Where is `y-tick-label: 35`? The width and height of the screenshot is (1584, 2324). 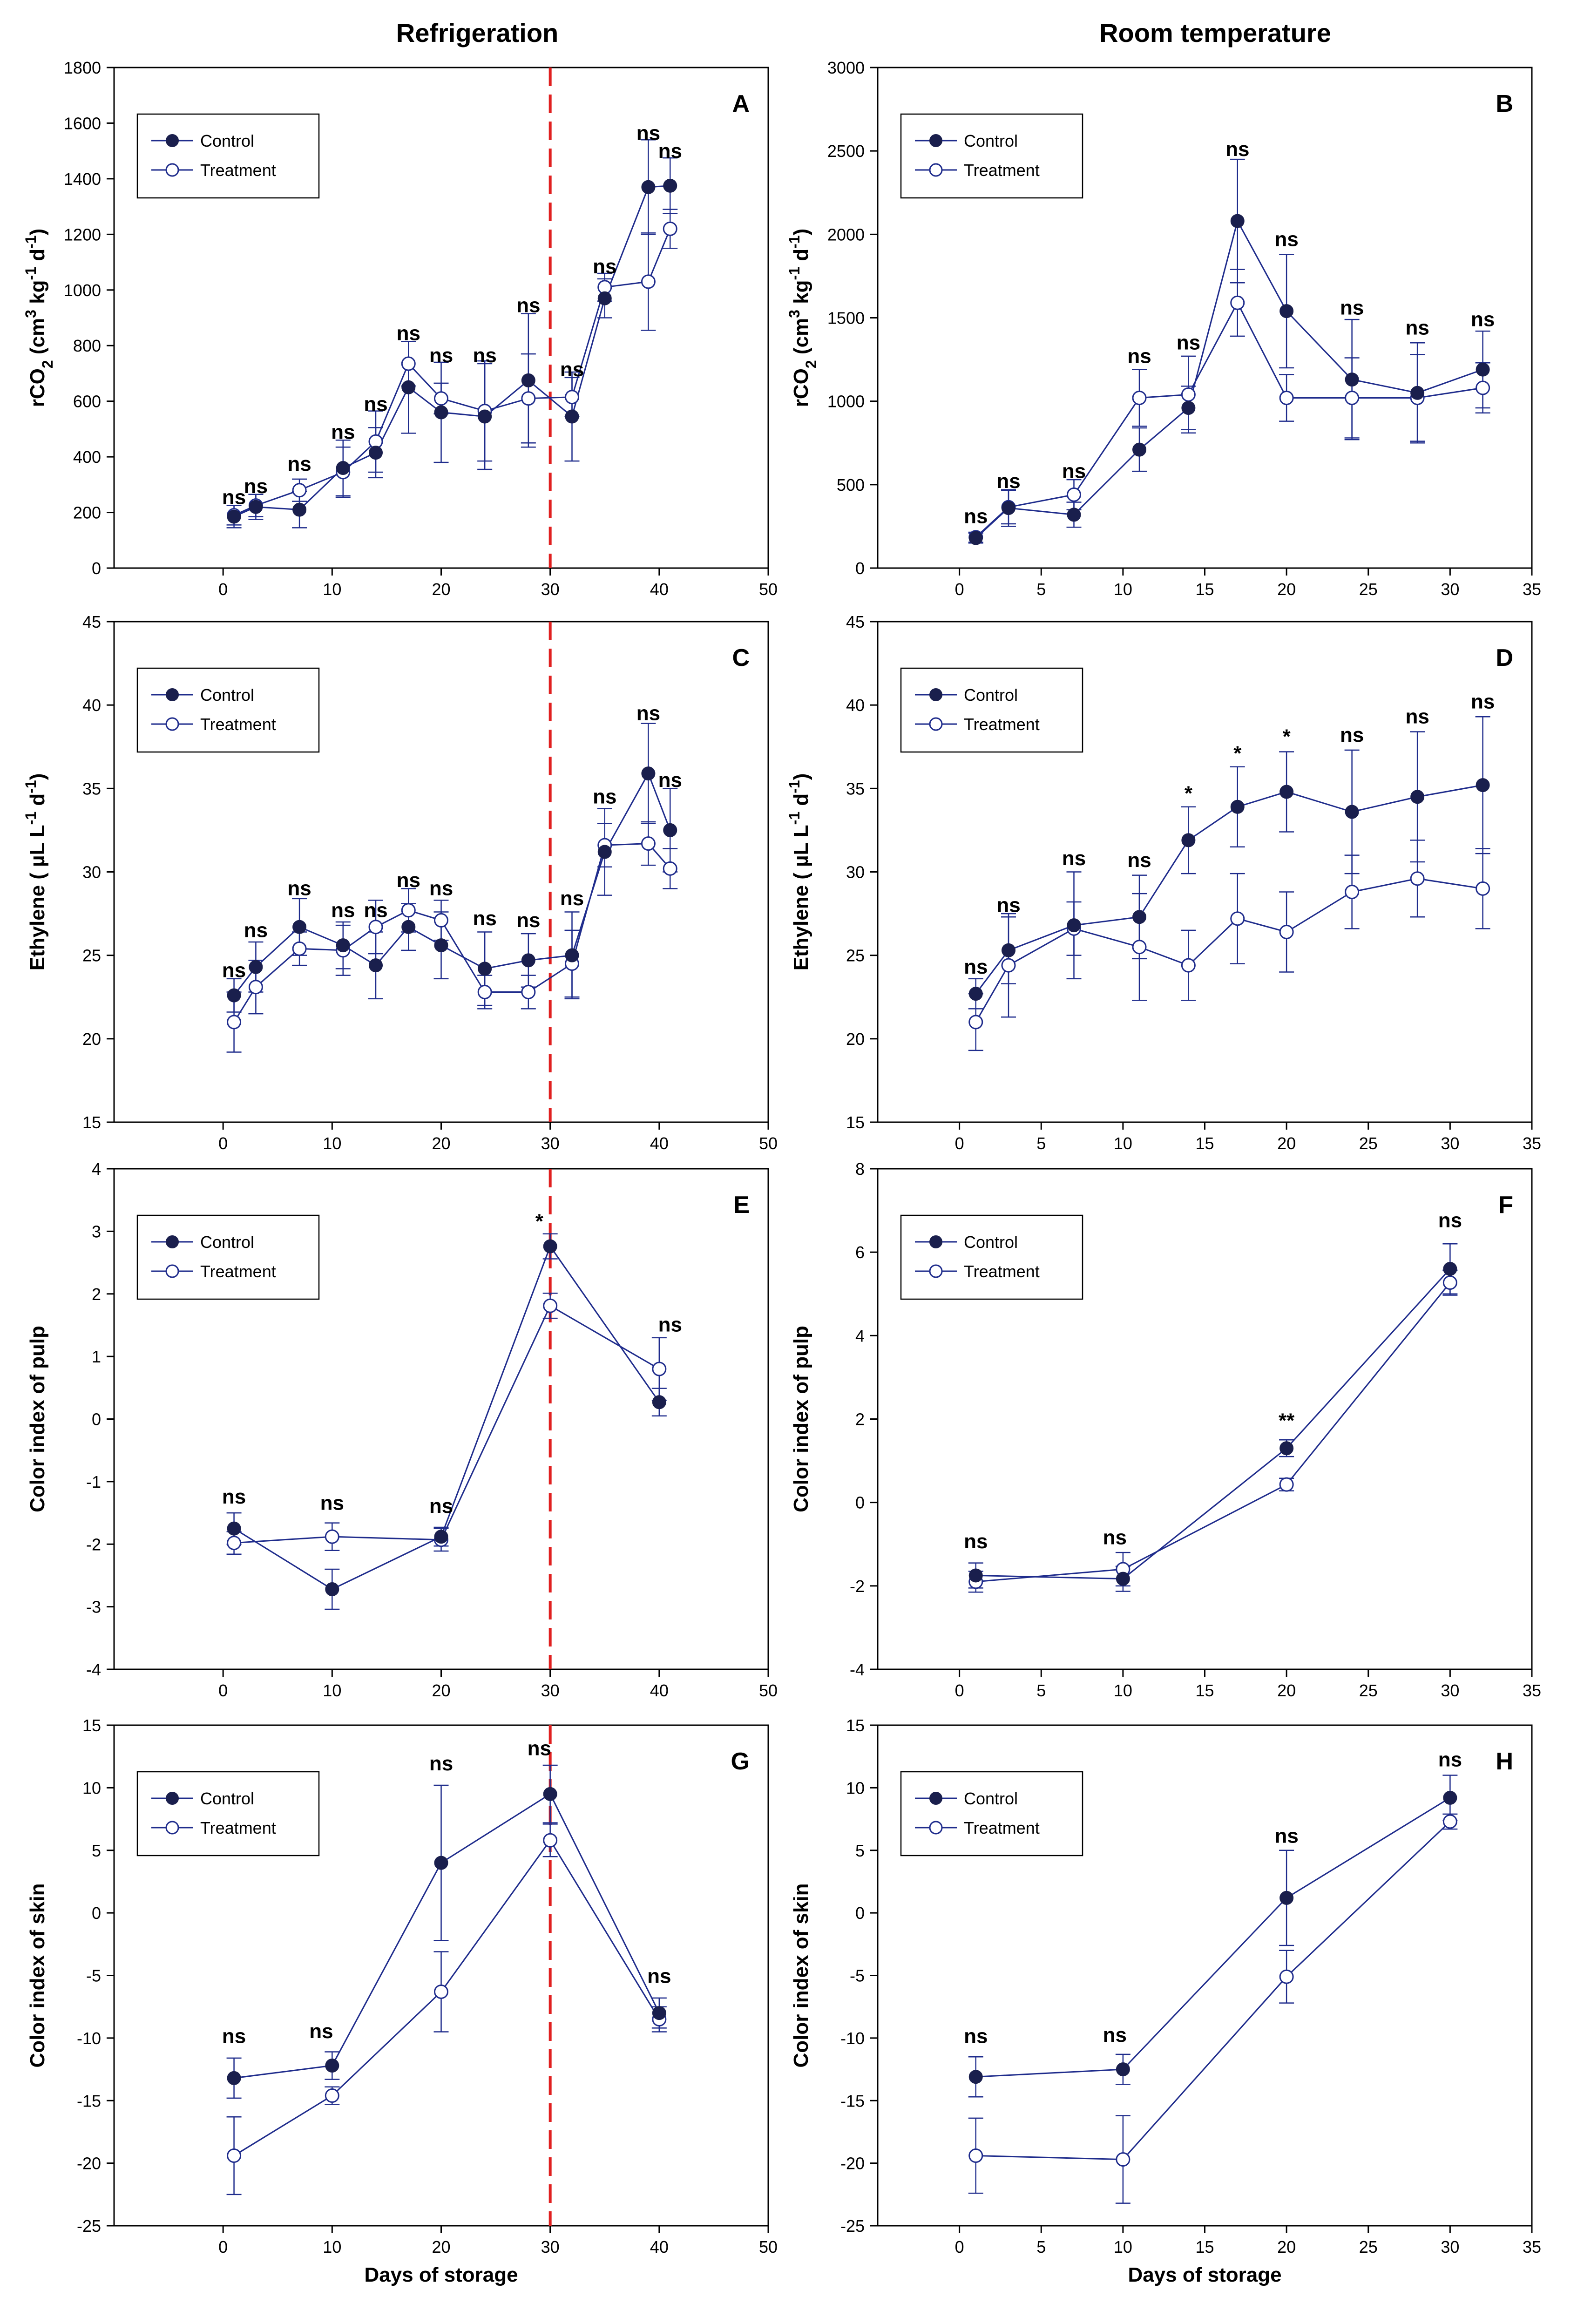 y-tick-label: 35 is located at coordinates (855, 788).